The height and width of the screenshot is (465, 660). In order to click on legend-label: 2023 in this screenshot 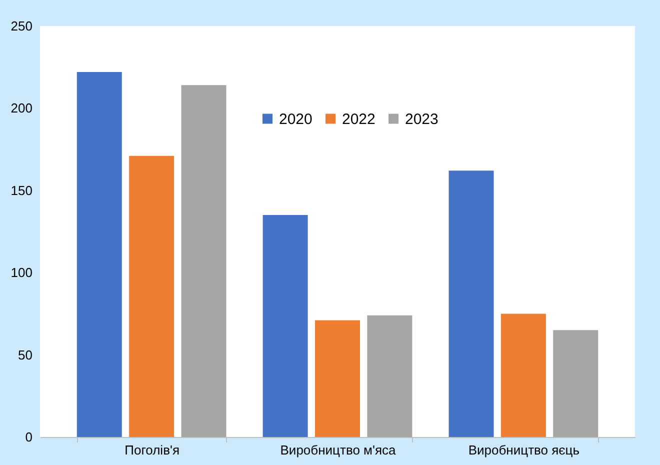, I will do `click(421, 119)`.